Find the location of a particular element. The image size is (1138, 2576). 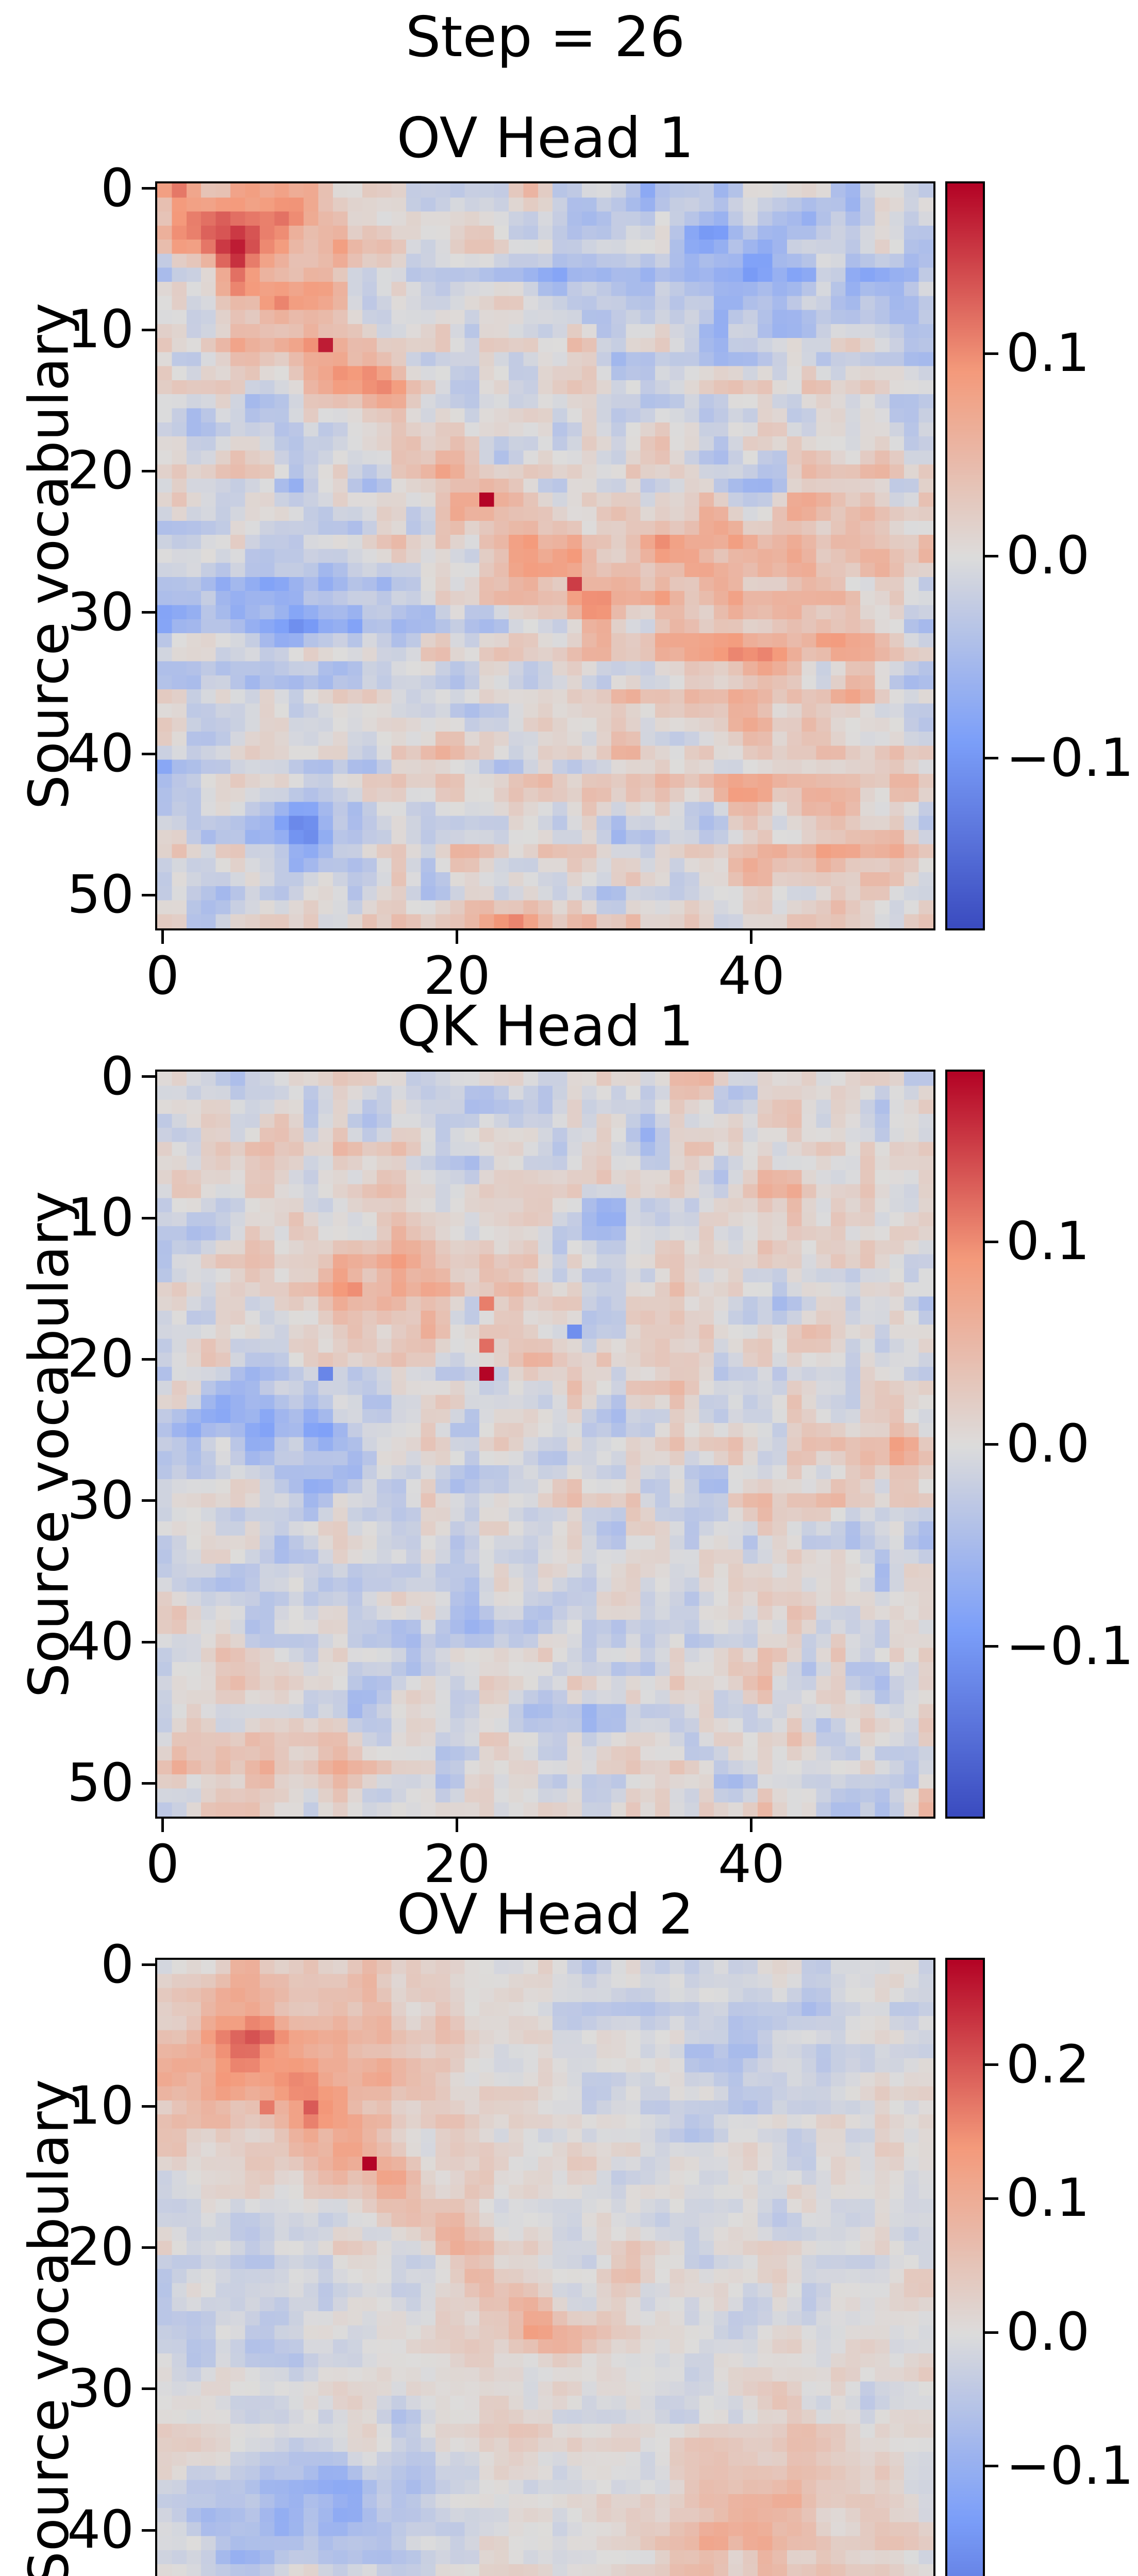

panel-title-ov-head-1: OV Head 1 is located at coordinates (545, 138).